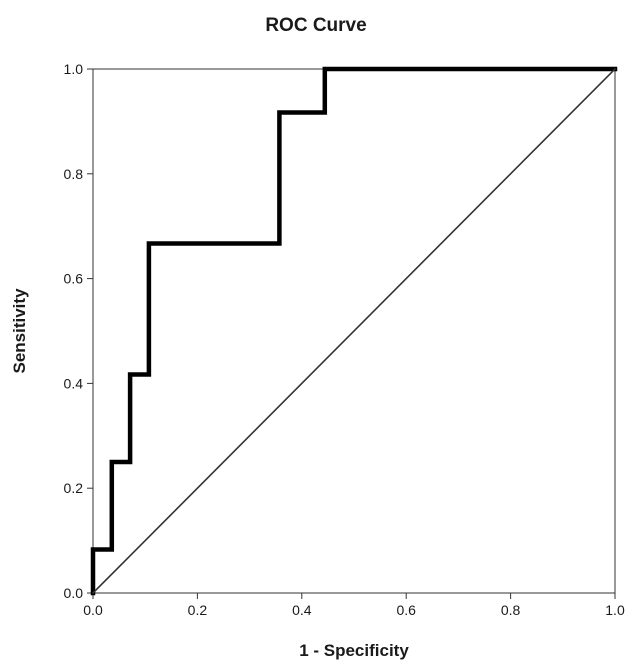 This screenshot has width=633, height=664. Describe the element at coordinates (354, 605) in the screenshot. I see `x-axis-ticks: 0.0 0.2 0.4 0.6 0.8 1.0` at that location.